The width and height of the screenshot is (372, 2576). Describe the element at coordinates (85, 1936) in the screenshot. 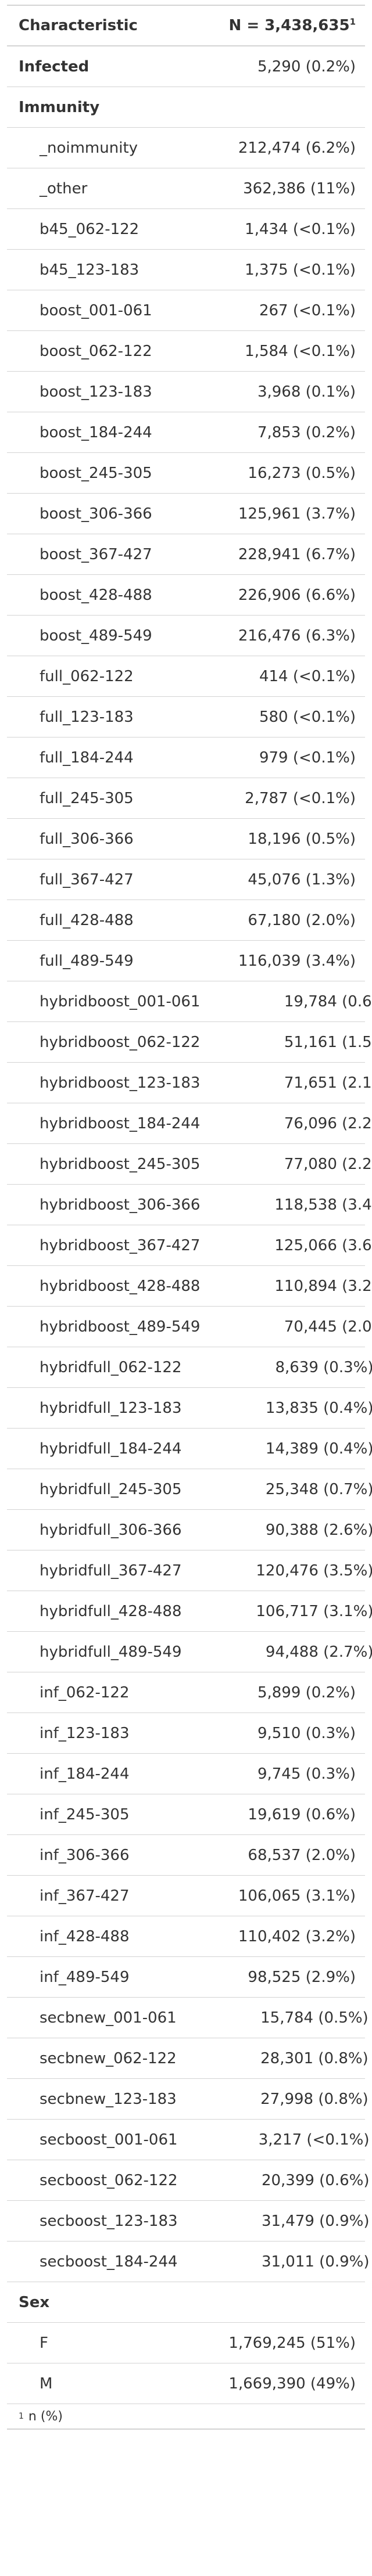

I see `row-label: inf_428-488` at that location.